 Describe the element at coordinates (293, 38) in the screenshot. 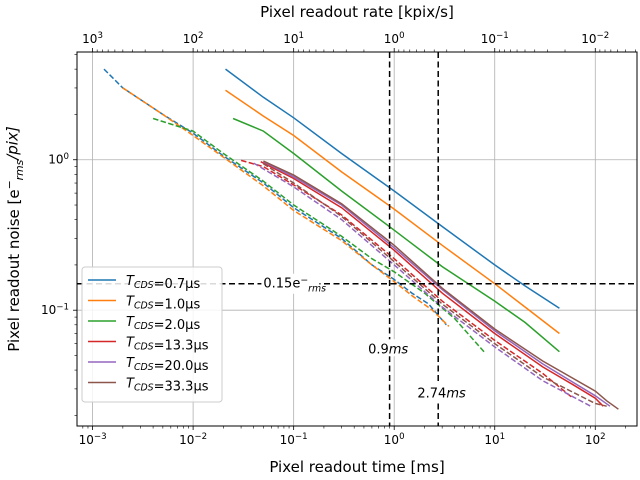

I see `x2-tick-label: 10¹` at that location.